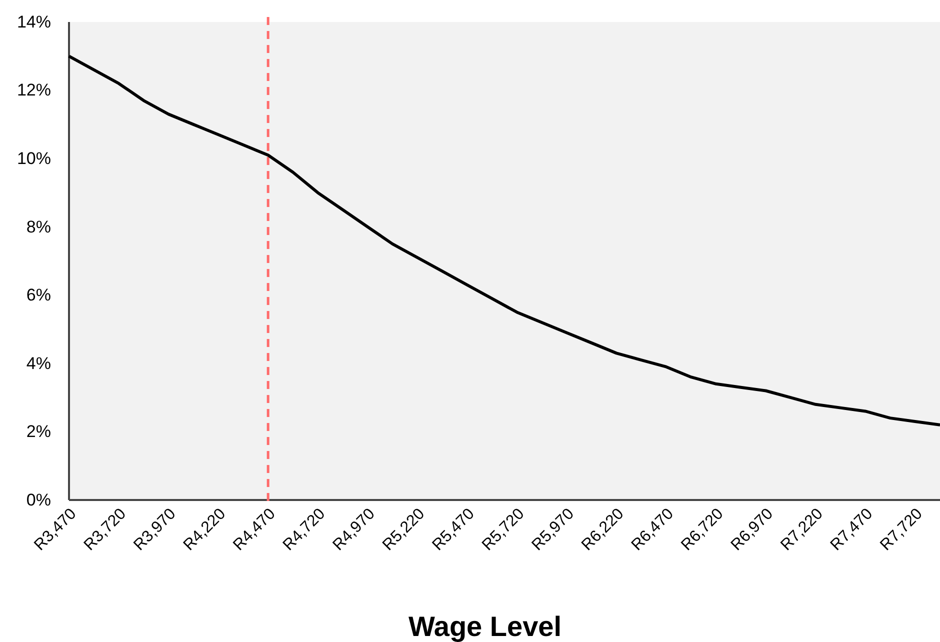  I want to click on y-tick-label: 8%, so click(38, 226).